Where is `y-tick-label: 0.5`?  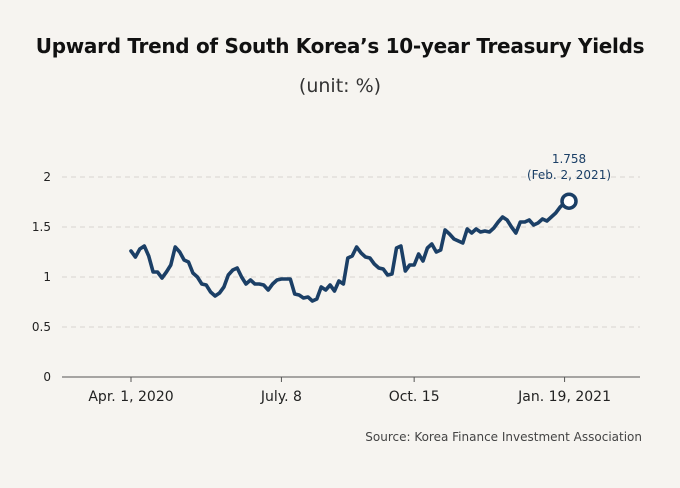
y-tick-label: 0.5 is located at coordinates (41, 327).